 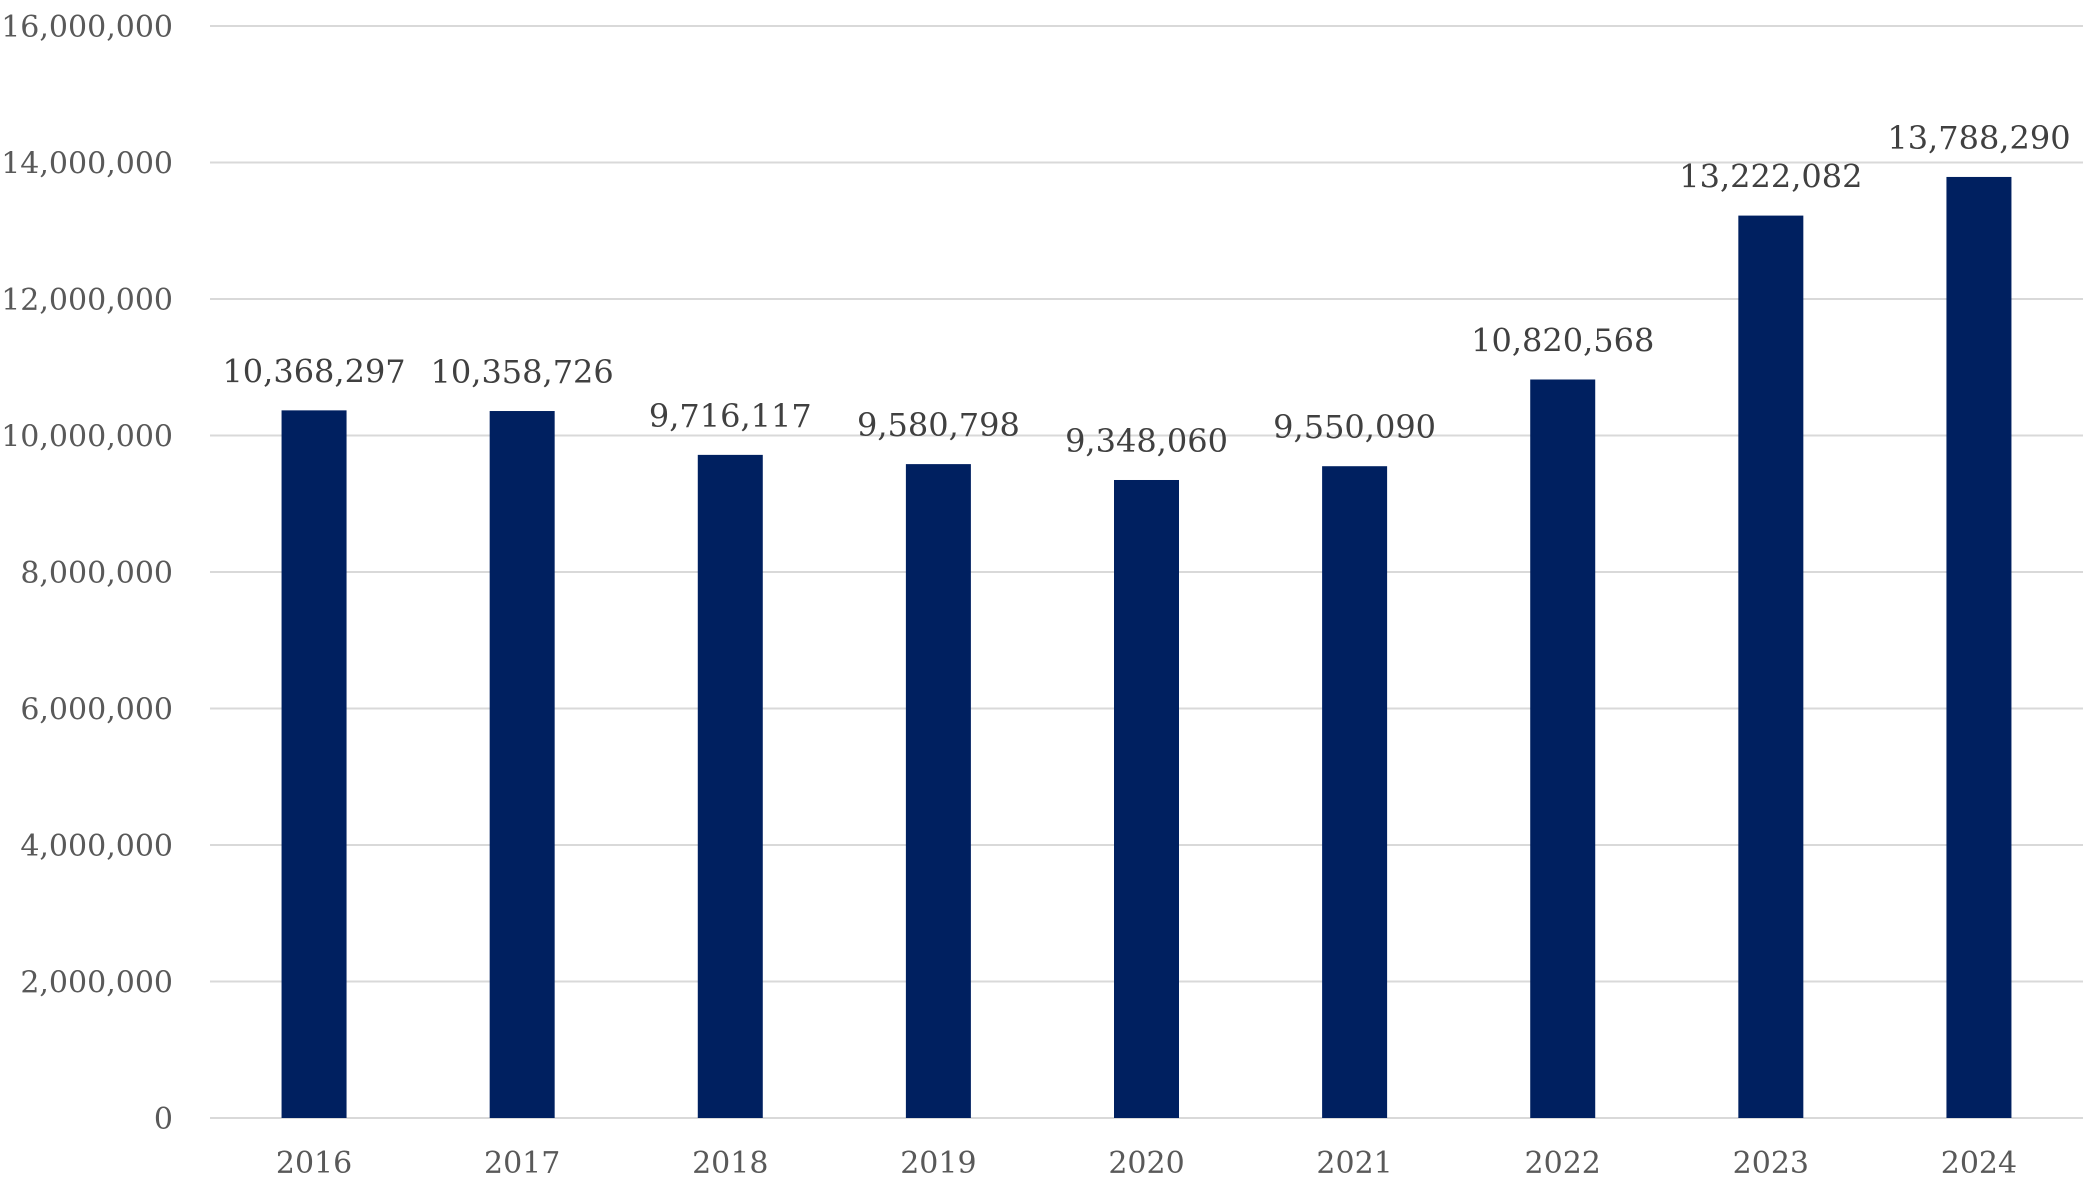 I want to click on bar-2016, so click(x=314, y=764).